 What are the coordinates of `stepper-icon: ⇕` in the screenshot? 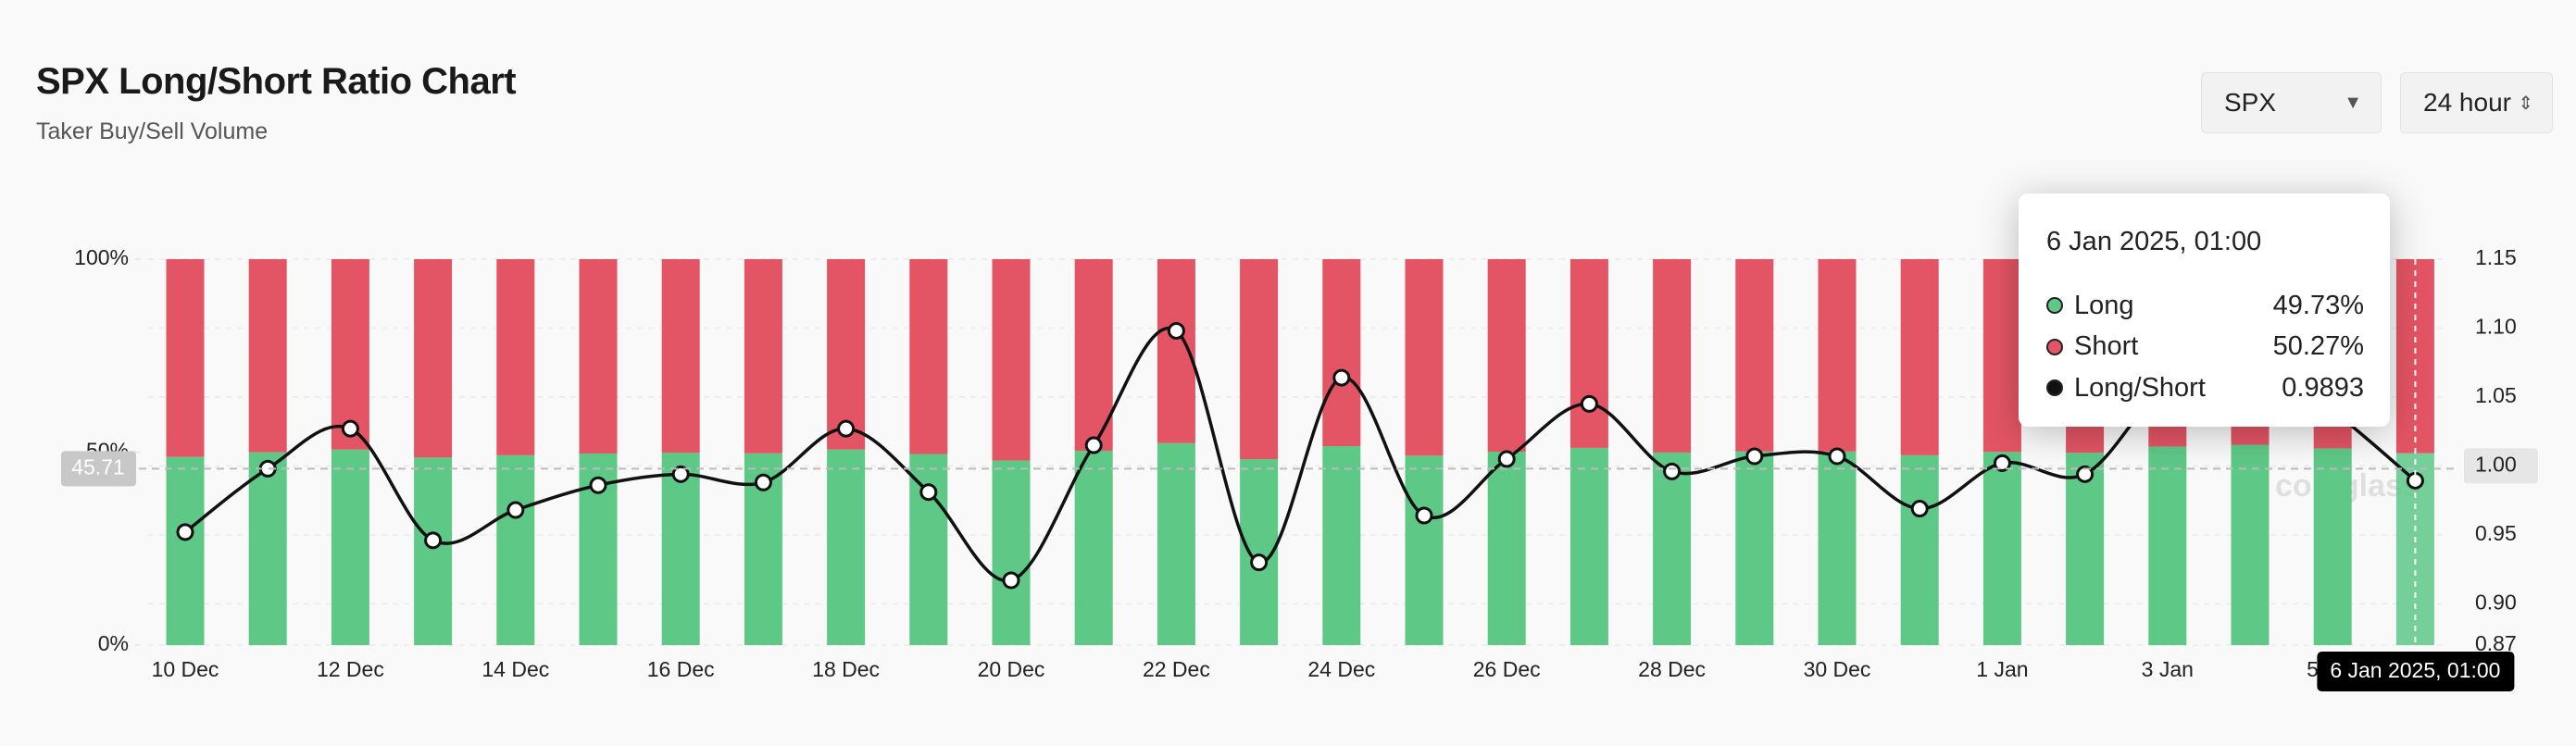 It's located at (2525, 103).